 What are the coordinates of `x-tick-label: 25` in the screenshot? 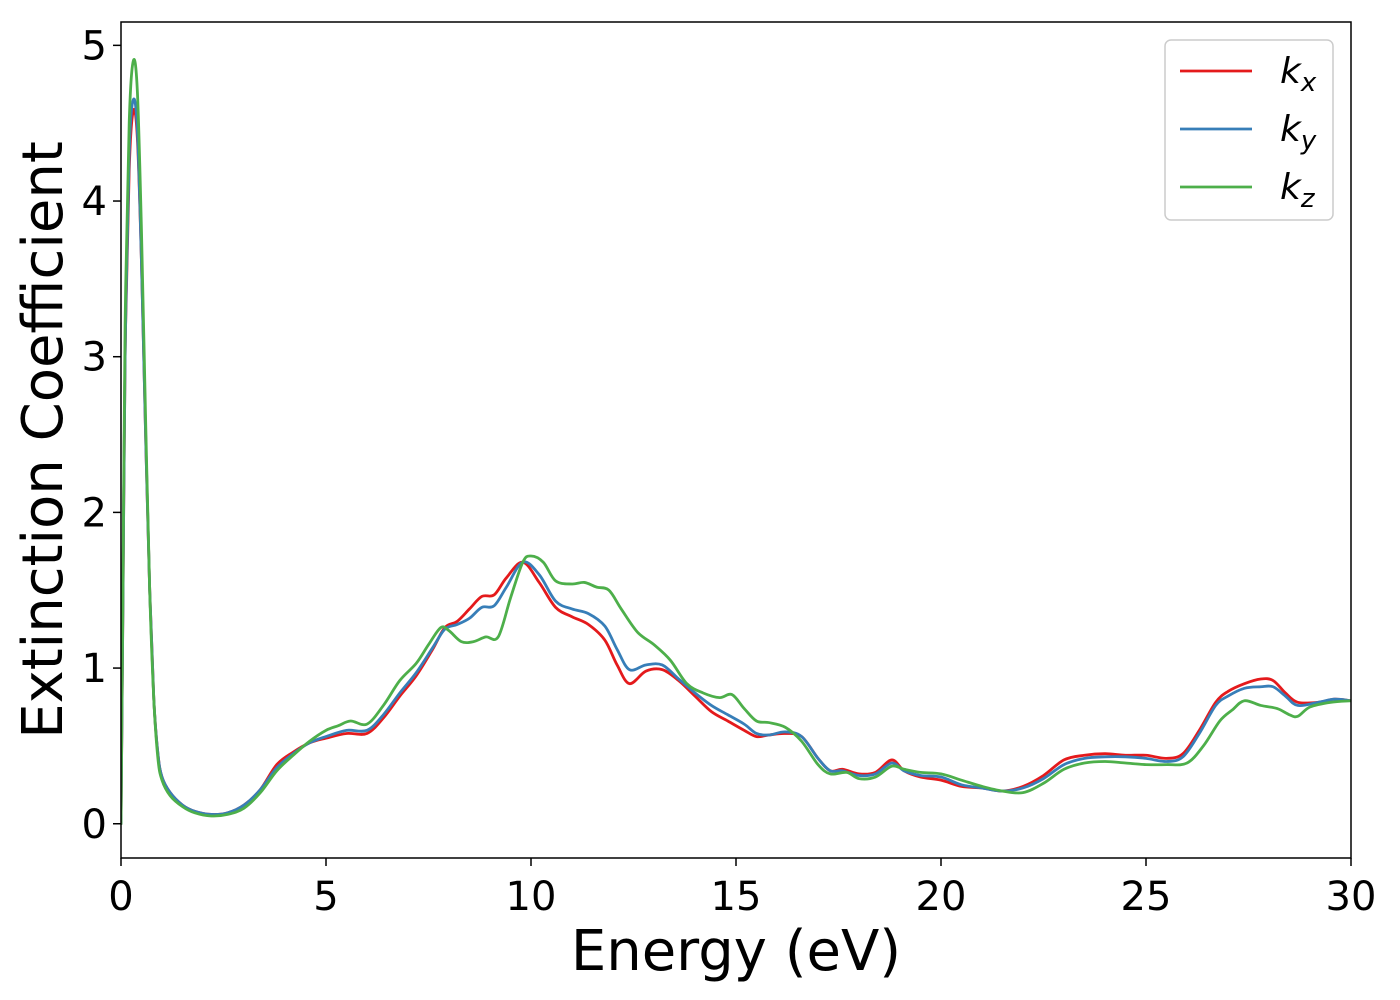 It's located at (1146, 897).